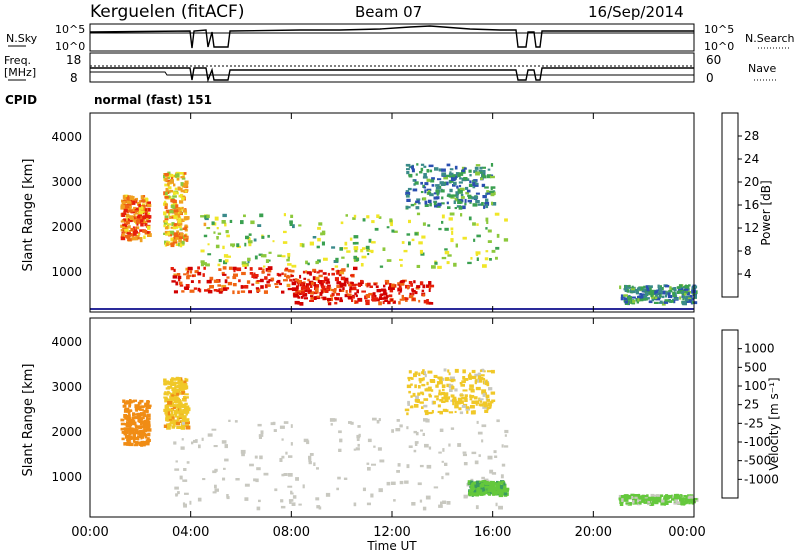 The image size is (800, 554). What do you see at coordinates (66, 432) in the screenshot?
I see `velocity-ytick: 2000` at bounding box center [66, 432].